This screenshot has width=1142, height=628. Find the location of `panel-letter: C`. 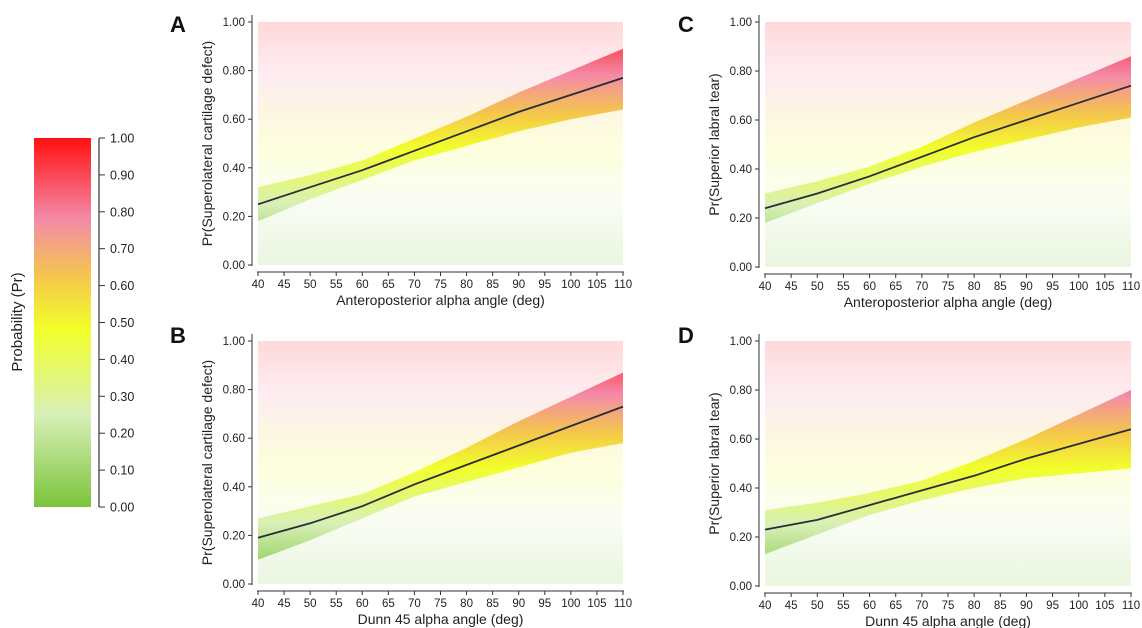

panel-letter: C is located at coordinates (686, 24).